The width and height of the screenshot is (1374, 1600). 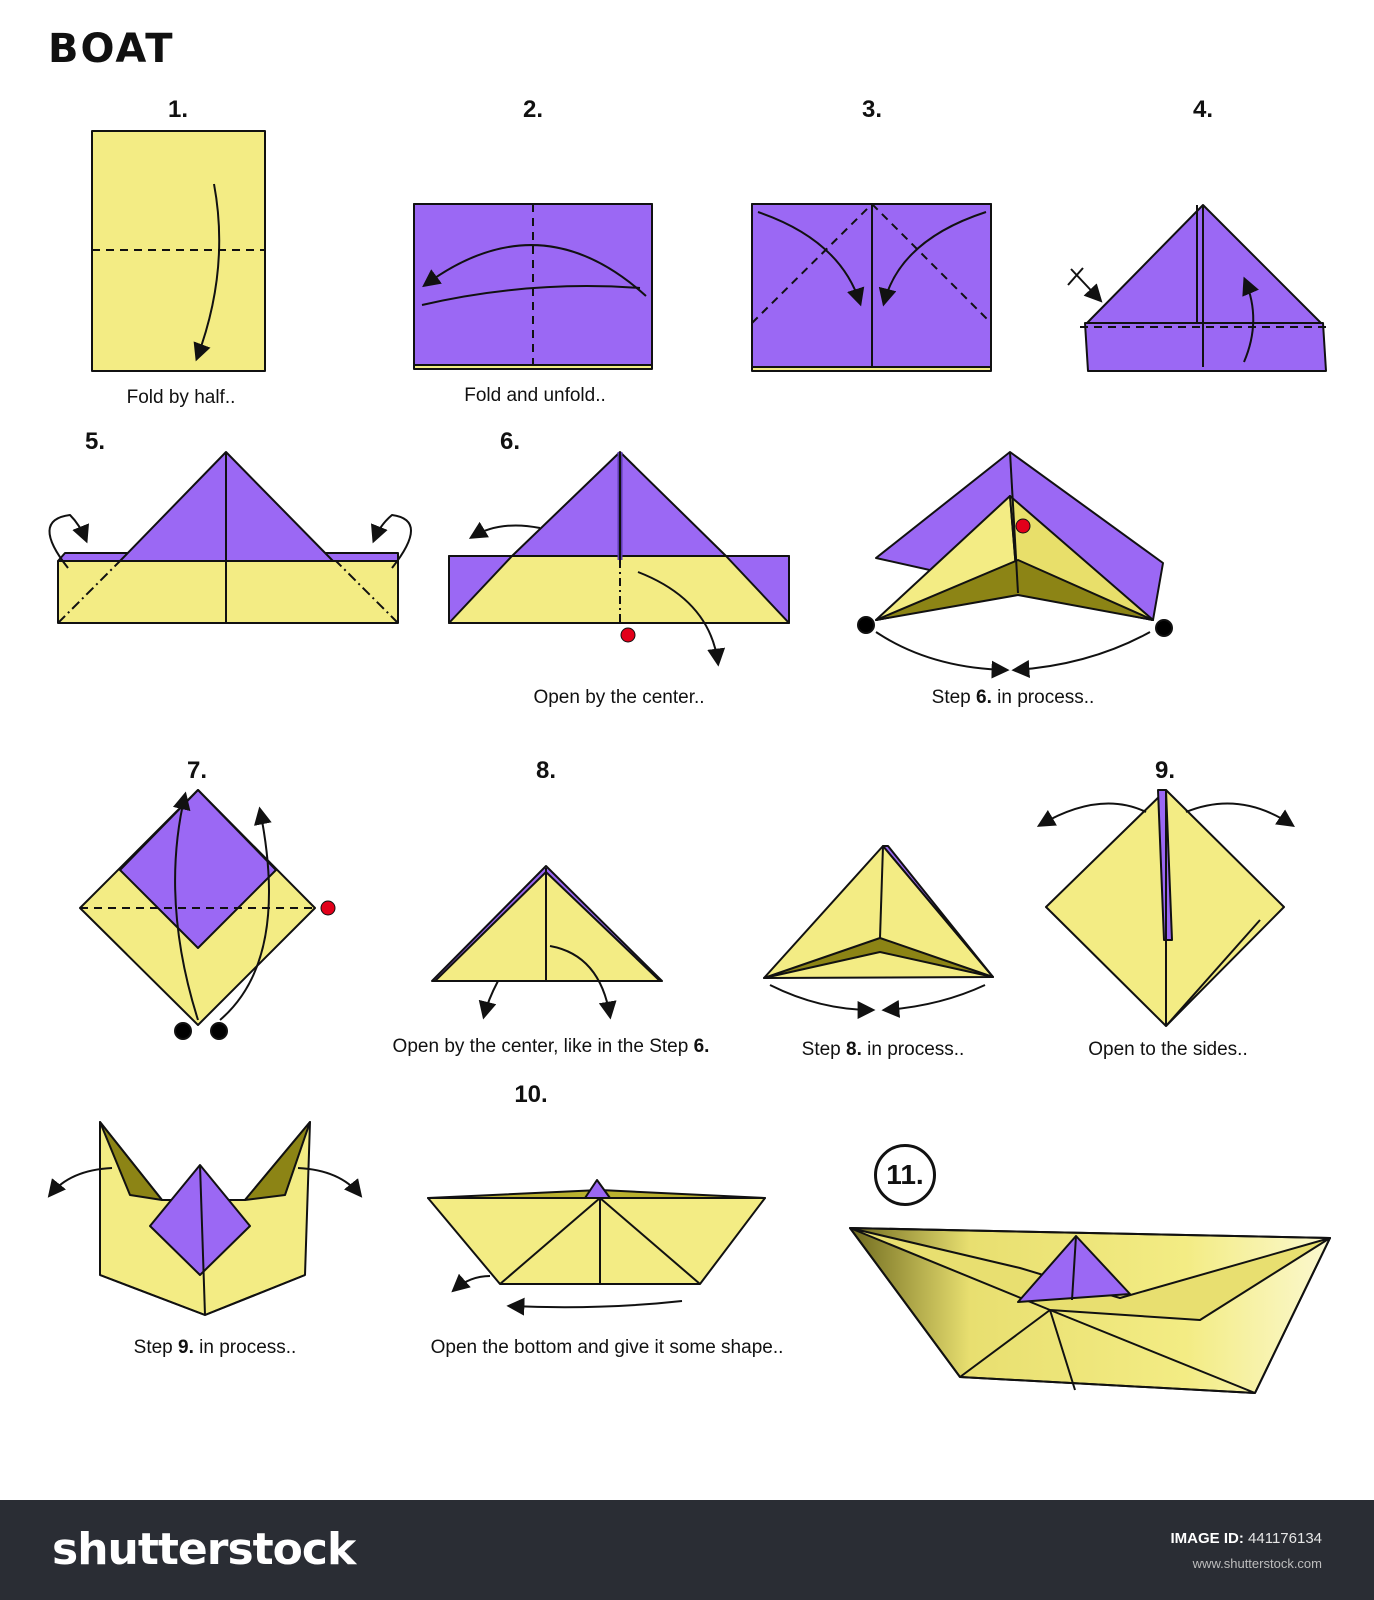 What do you see at coordinates (619, 697) in the screenshot?
I see `step-6-caption: Open by the center..` at bounding box center [619, 697].